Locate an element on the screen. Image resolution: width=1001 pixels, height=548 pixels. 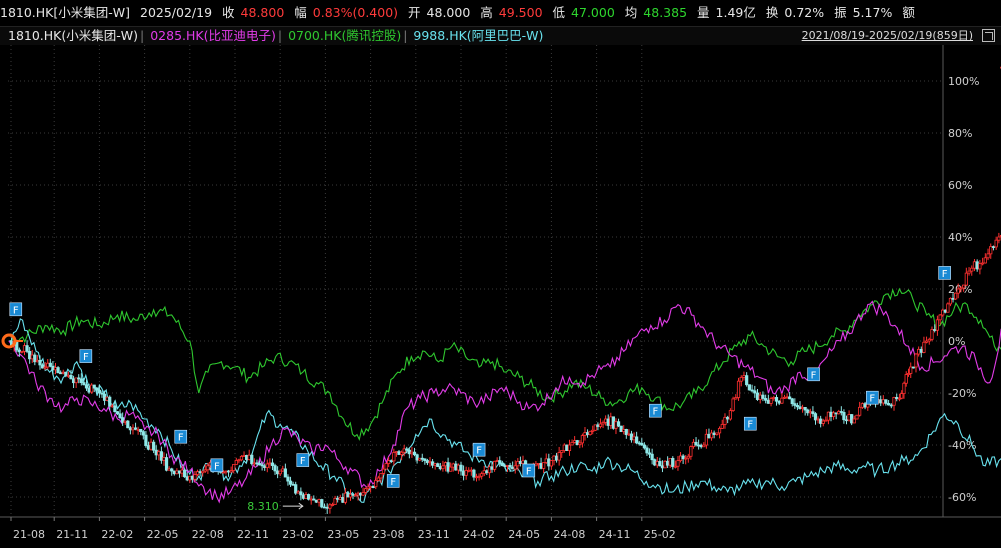
date-range-link: 2021/08/19-2025/02/19(859日) is located at coordinates (887, 35).